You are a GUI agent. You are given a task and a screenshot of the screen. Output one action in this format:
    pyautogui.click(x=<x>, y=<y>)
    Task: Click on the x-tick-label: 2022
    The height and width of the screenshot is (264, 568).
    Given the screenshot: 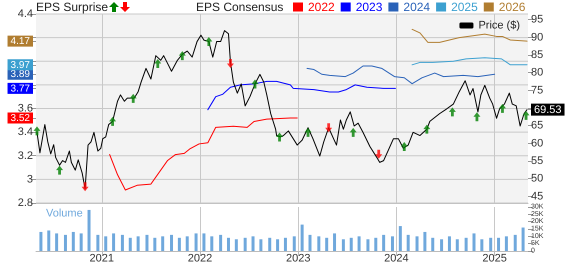 What is the action you would take?
    pyautogui.click(x=200, y=258)
    